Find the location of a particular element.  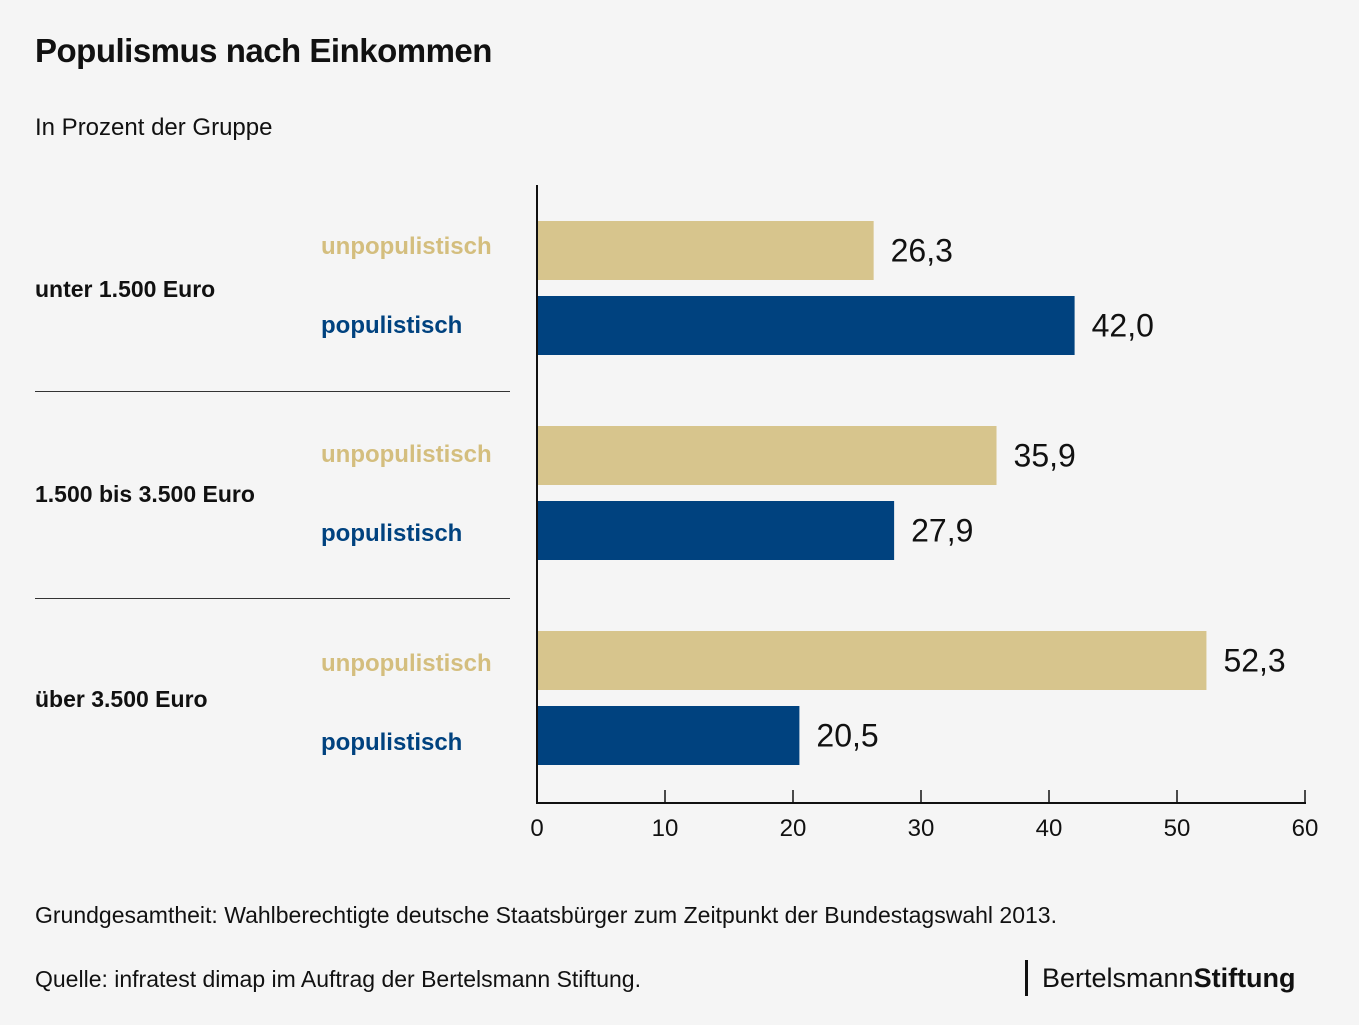

data-label: 26,3 is located at coordinates (922, 251).